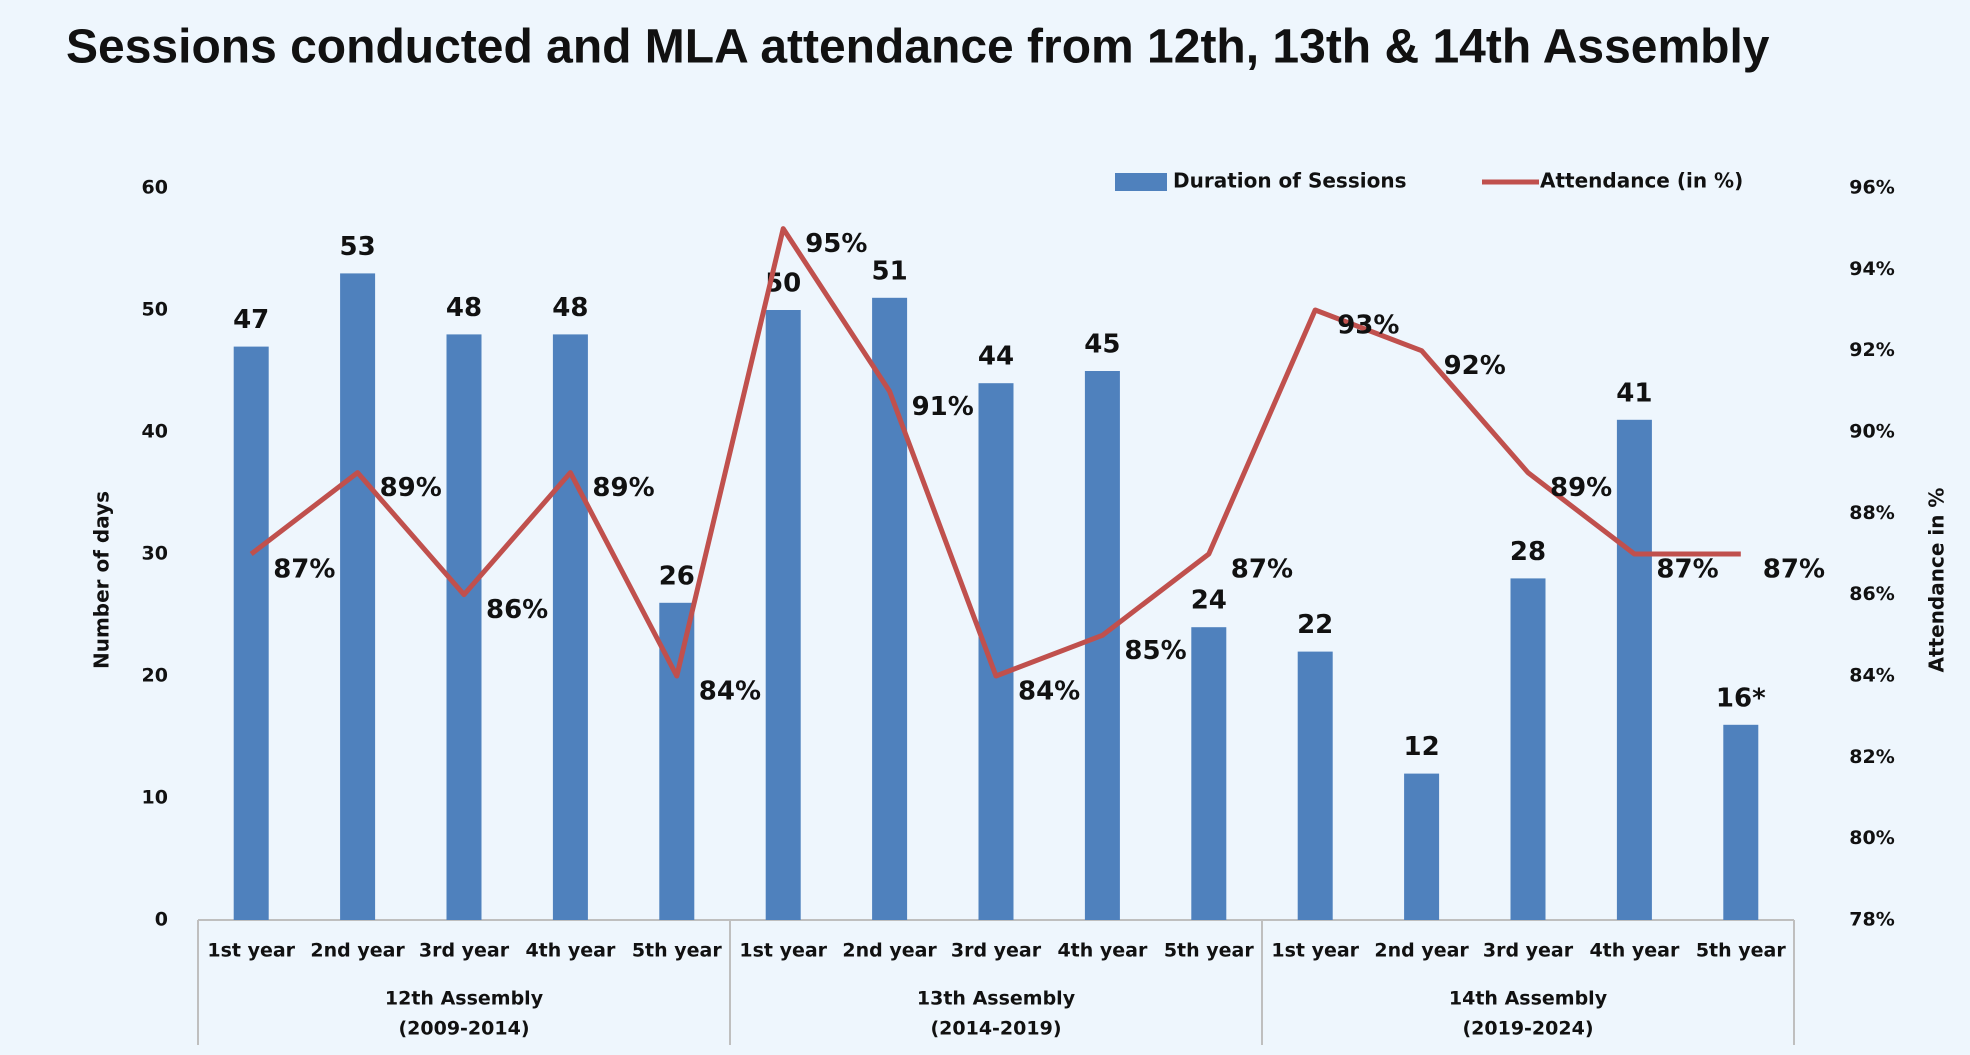 The image size is (1970, 1055). What do you see at coordinates (1102, 345) in the screenshot?
I see `bar-value-label: 45` at bounding box center [1102, 345].